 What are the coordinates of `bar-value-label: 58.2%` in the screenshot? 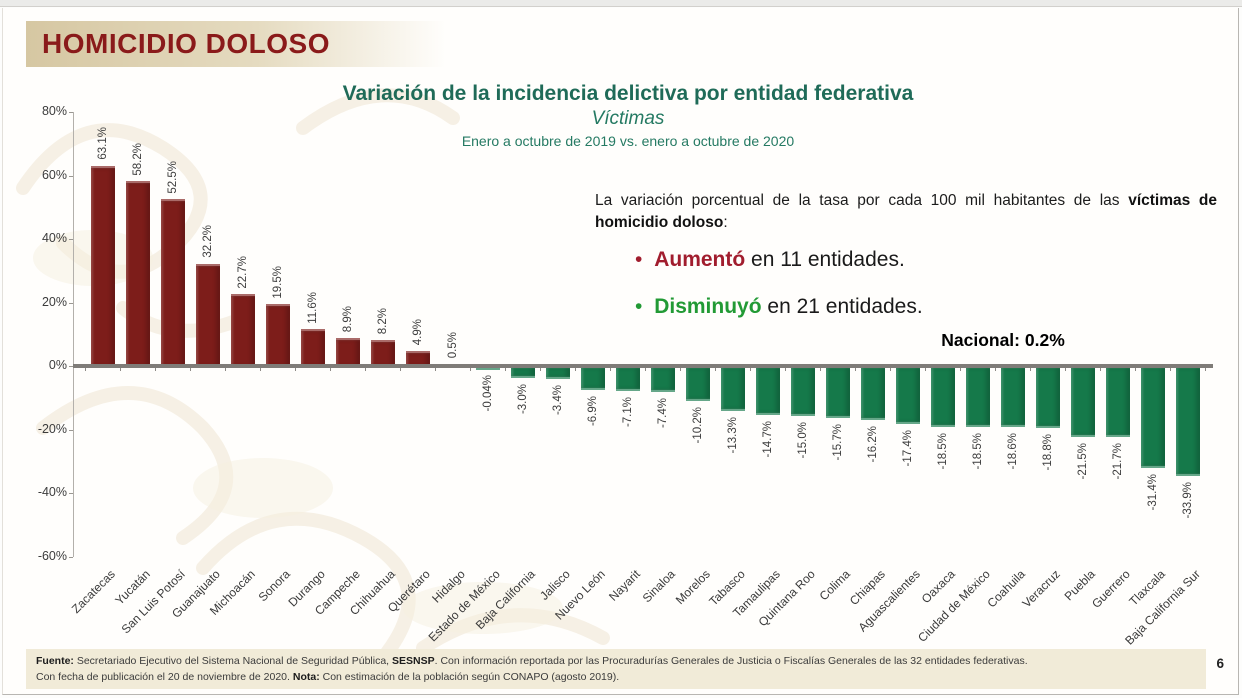 It's located at (138, 159).